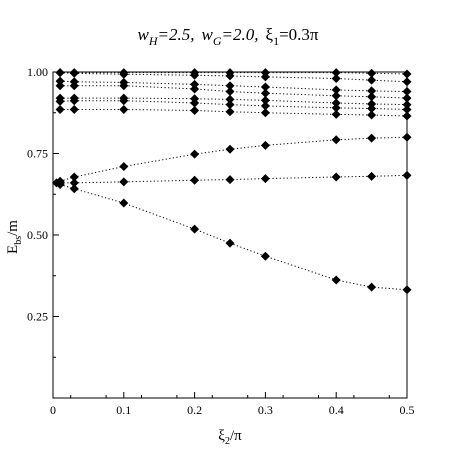 This screenshot has width=457, height=469. I want to click on title-w2: w, so click(207, 34).